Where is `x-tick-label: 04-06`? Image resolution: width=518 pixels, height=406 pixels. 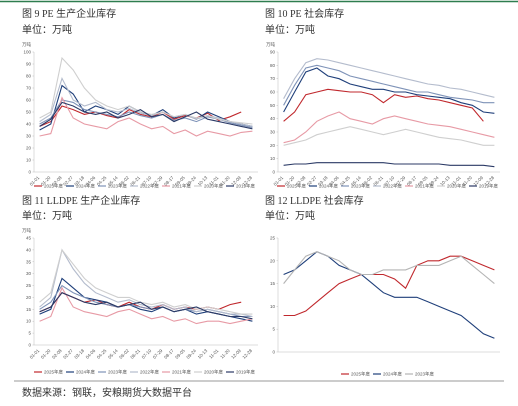 x-tick-label: 04-06 is located at coordinates (91, 354).